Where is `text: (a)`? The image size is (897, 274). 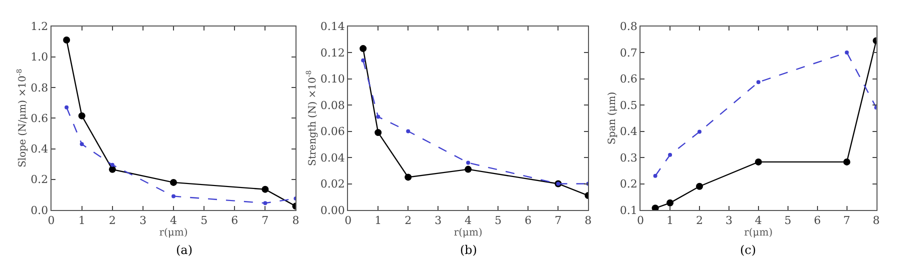
text: (a) is located at coordinates (184, 250).